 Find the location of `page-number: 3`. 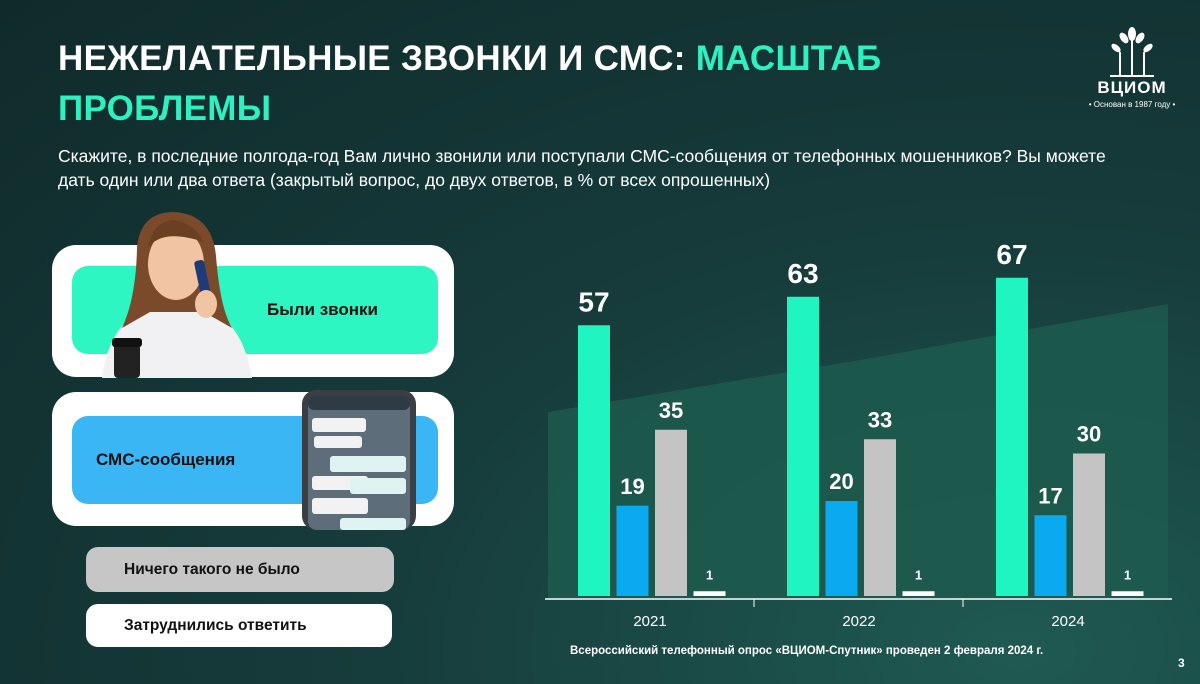

page-number: 3 is located at coordinates (1181, 663).